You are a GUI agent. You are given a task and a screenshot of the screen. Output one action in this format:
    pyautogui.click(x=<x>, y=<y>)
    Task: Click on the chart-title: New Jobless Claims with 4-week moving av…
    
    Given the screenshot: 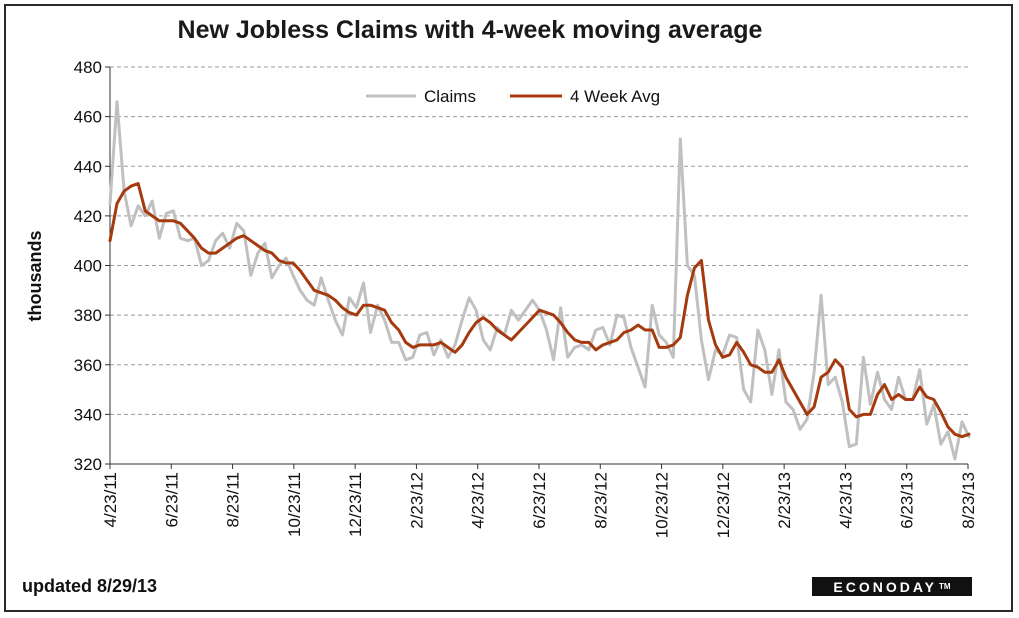 What is the action you would take?
    pyautogui.click(x=470, y=30)
    